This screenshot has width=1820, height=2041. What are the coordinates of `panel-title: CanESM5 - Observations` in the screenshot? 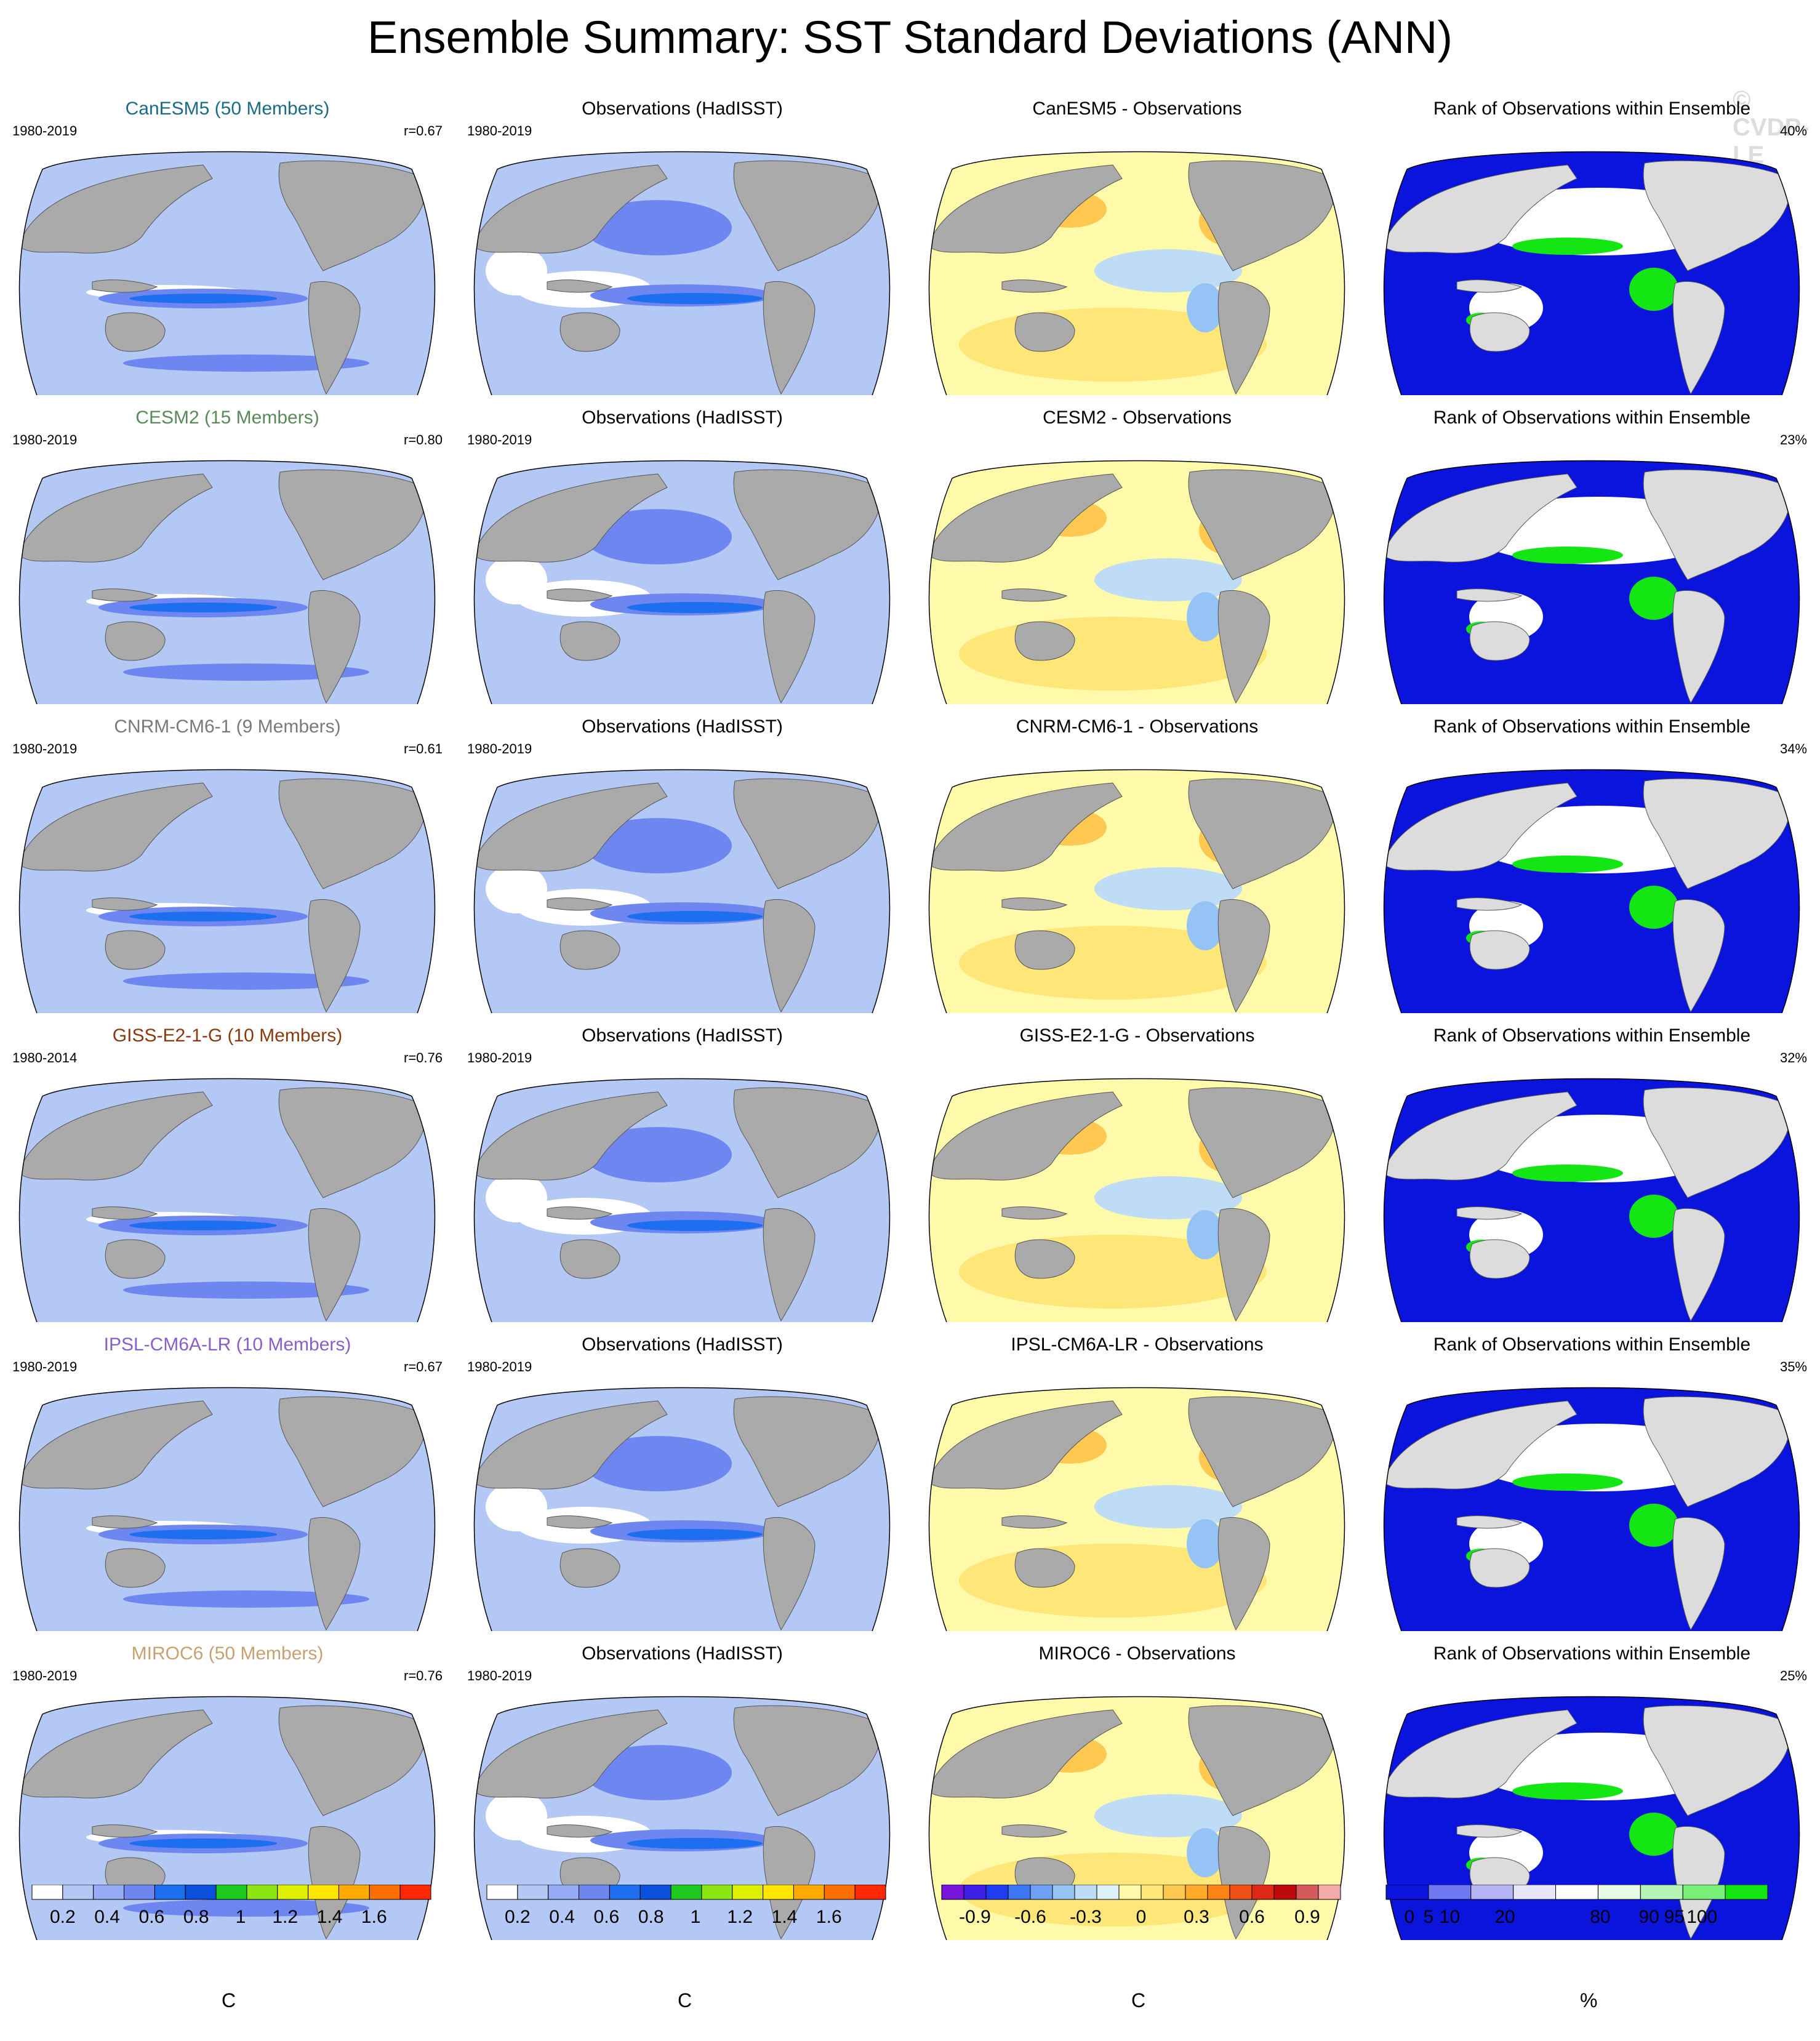 It's located at (1137, 108).